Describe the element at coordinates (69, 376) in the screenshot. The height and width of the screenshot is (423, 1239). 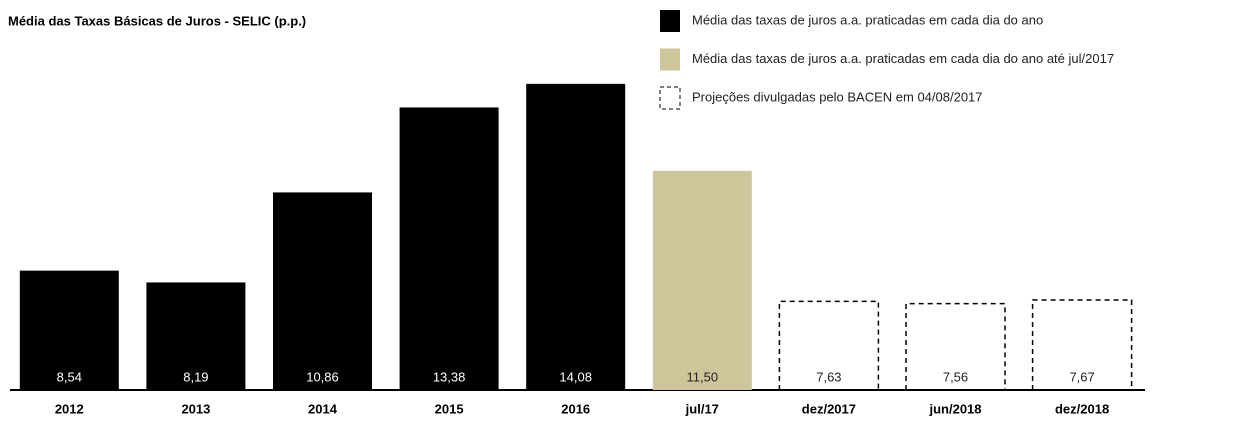
I see `value-label: 8,54` at that location.